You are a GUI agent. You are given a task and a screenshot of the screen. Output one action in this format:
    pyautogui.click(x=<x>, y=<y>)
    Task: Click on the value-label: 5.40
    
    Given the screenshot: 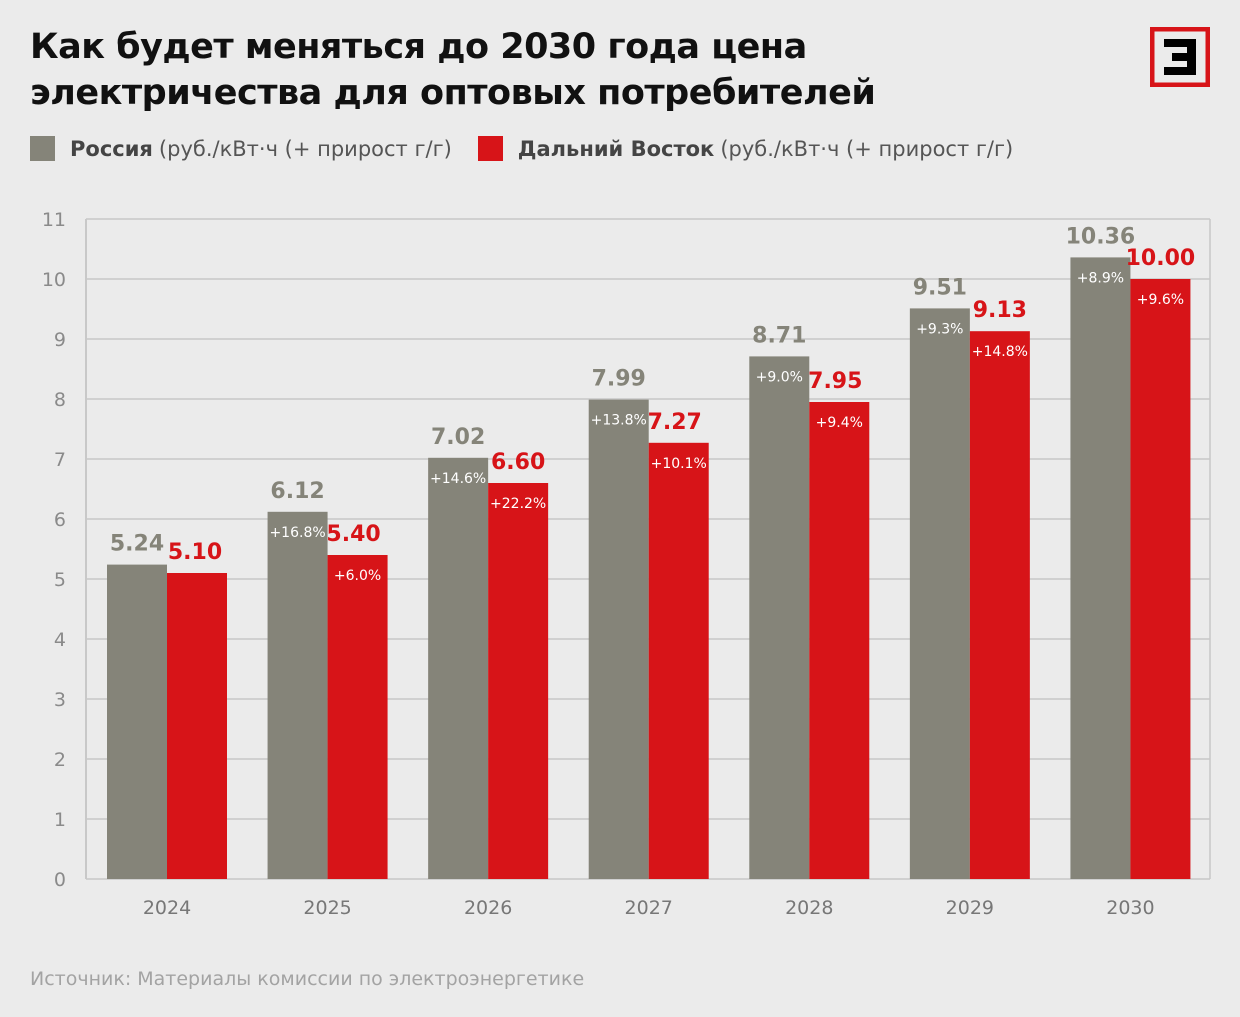 What is the action you would take?
    pyautogui.click(x=353, y=534)
    